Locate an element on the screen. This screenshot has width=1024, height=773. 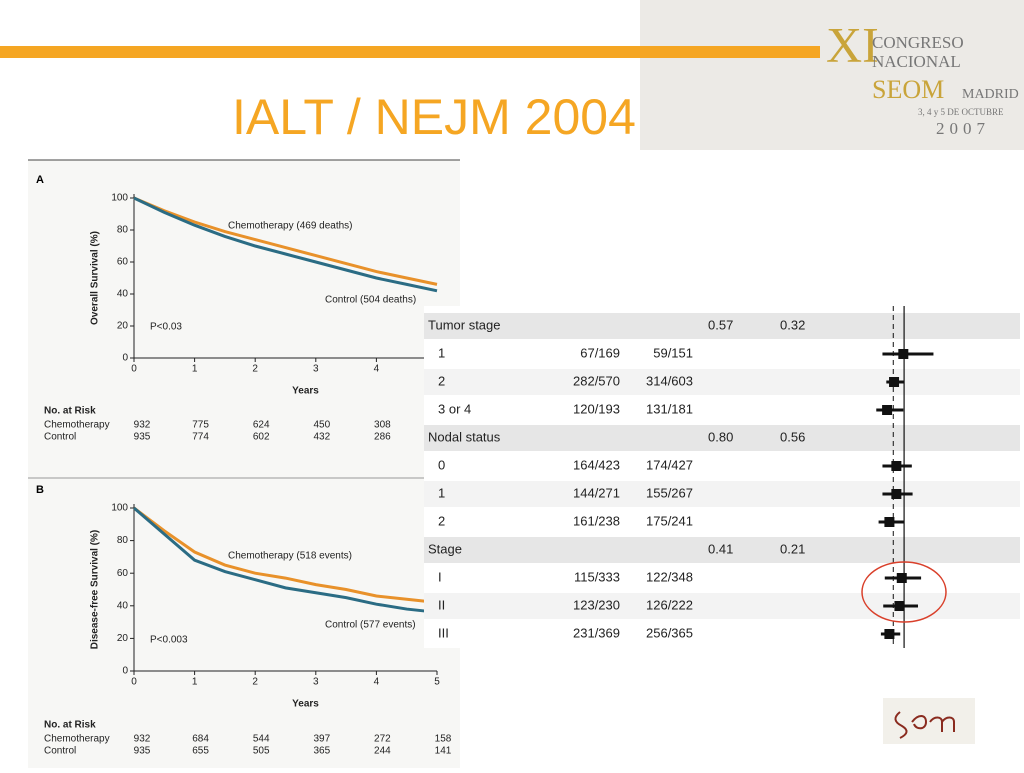
risk-count: 397 is located at coordinates (321, 739).